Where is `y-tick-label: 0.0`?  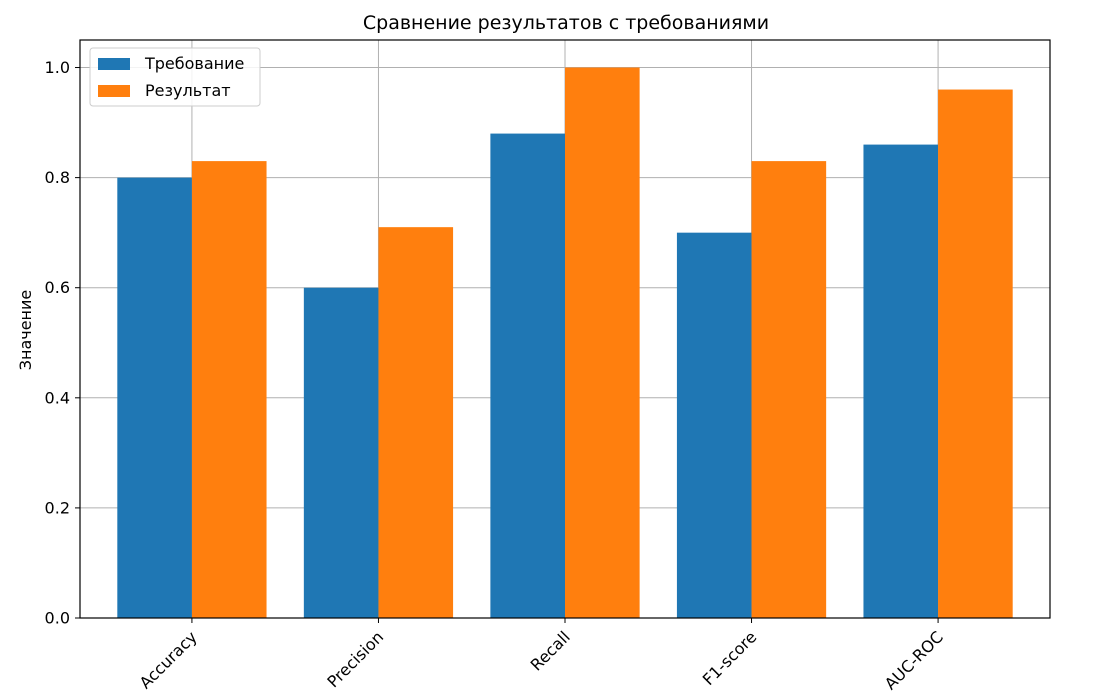 y-tick-label: 0.0 is located at coordinates (57, 618).